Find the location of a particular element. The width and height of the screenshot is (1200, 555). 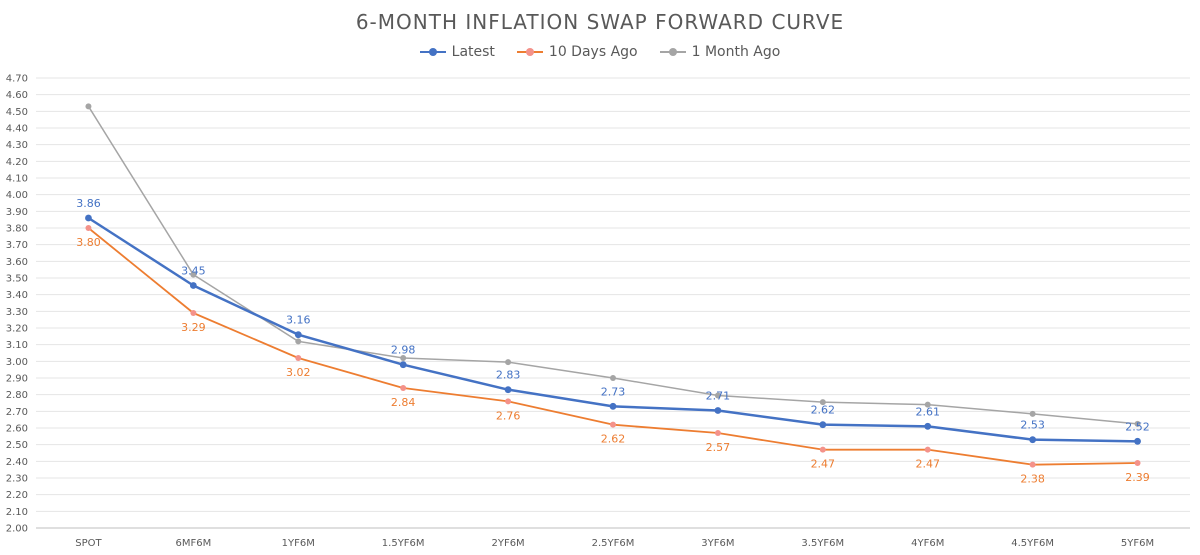

data-label: 3.29 is located at coordinates (193, 327).